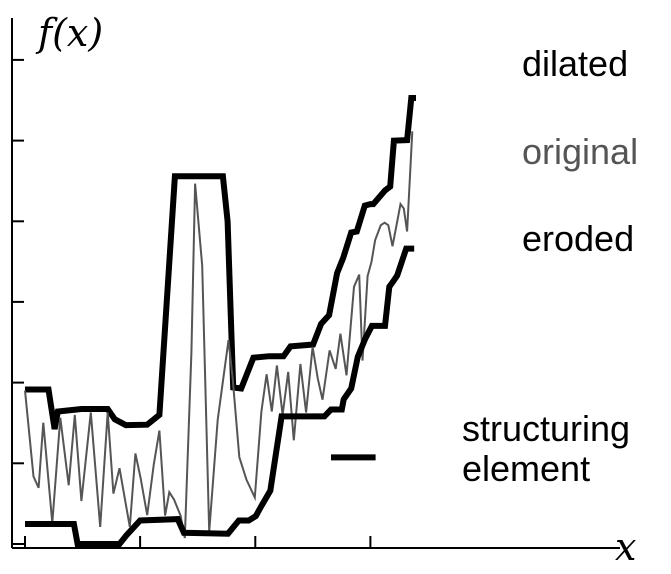 The image size is (671, 574). Describe the element at coordinates (578, 238) in the screenshot. I see `label-eroded: eroded` at that location.